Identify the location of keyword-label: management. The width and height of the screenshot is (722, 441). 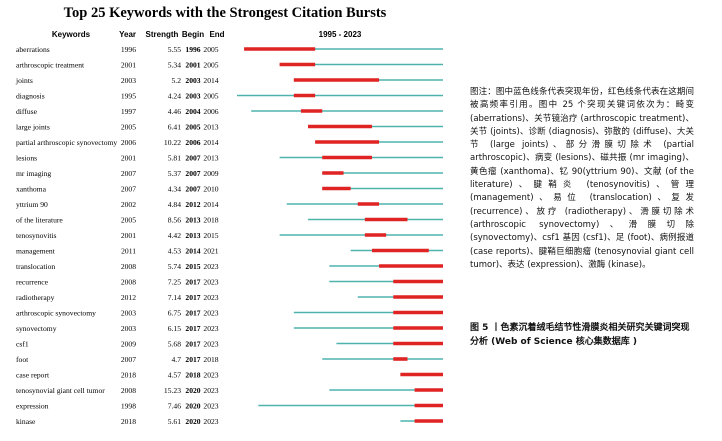
(36, 250).